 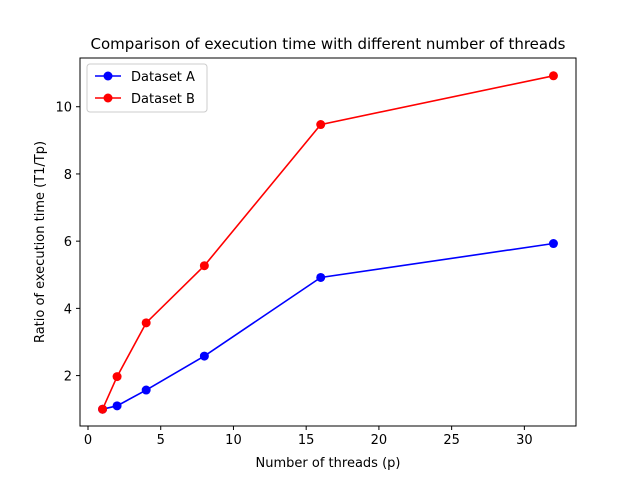 I want to click on x-tick-label: 30, so click(x=524, y=440).